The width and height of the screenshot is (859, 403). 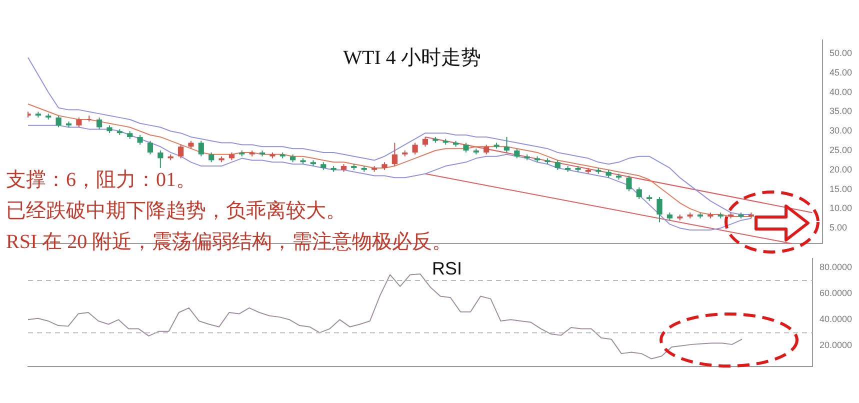 What do you see at coordinates (840, 189) in the screenshot?
I see `y-tick-label: 15.00` at bounding box center [840, 189].